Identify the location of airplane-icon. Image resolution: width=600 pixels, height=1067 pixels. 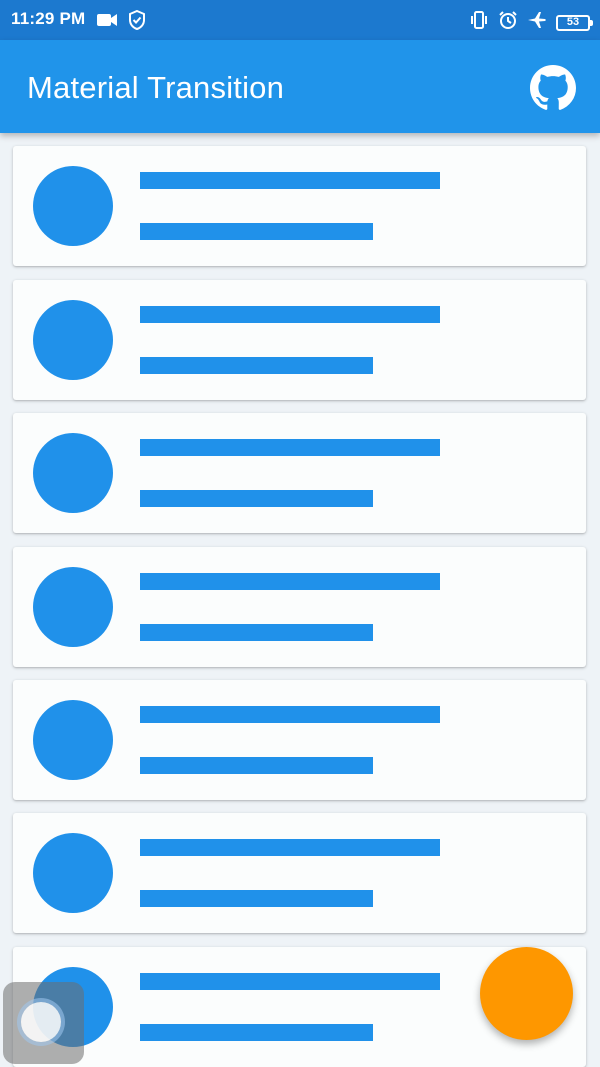
(537, 22).